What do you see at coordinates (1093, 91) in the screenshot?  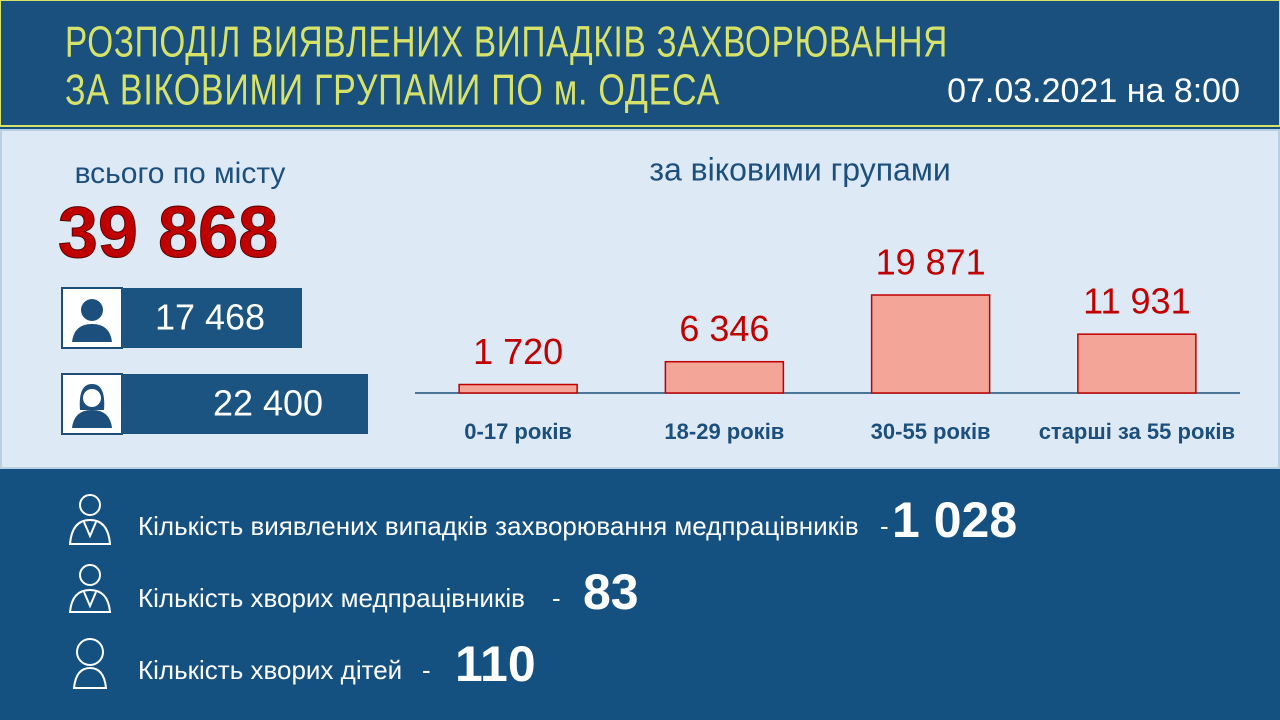 I see `date: 07.03.2021 на 8:00` at bounding box center [1093, 91].